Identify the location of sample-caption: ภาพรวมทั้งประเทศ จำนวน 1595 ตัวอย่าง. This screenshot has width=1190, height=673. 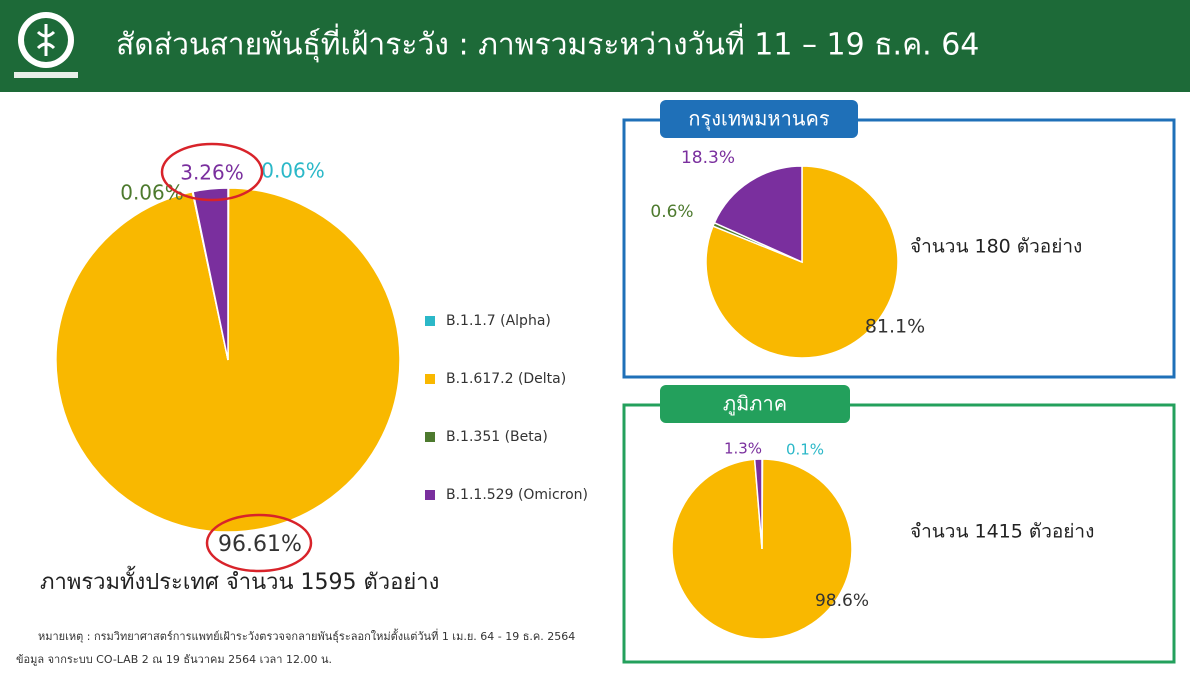
(239, 580).